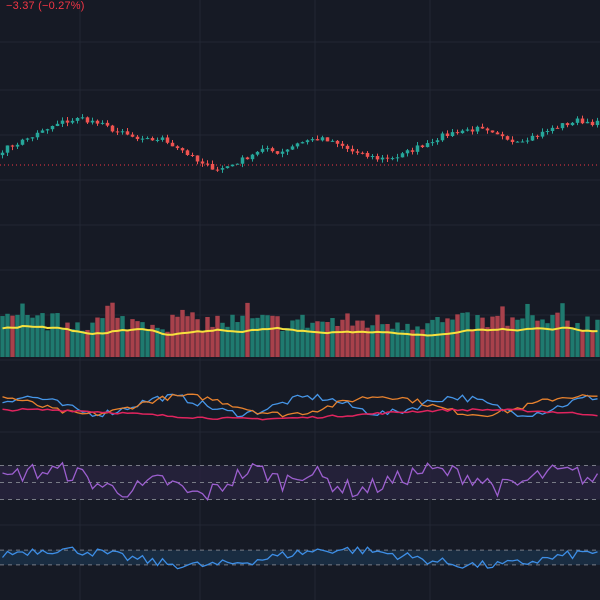 The image size is (600, 600). What do you see at coordinates (300, 481) in the screenshot?
I see `rsi-panel` at bounding box center [300, 481].